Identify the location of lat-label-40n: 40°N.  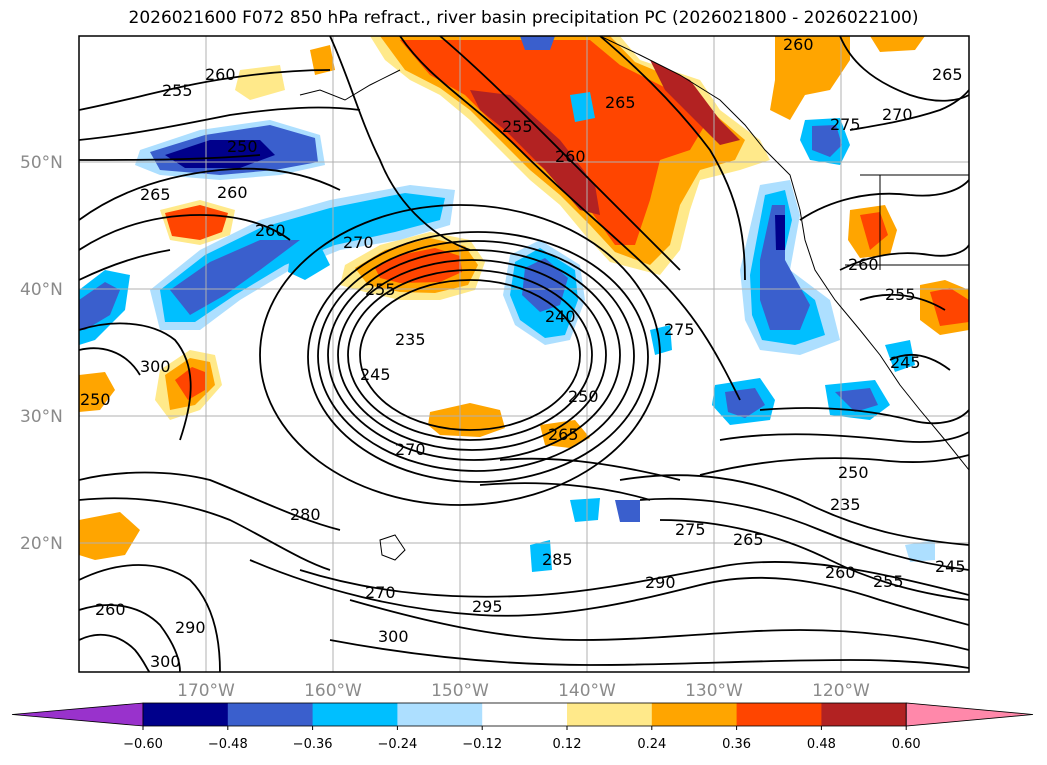
(41, 290).